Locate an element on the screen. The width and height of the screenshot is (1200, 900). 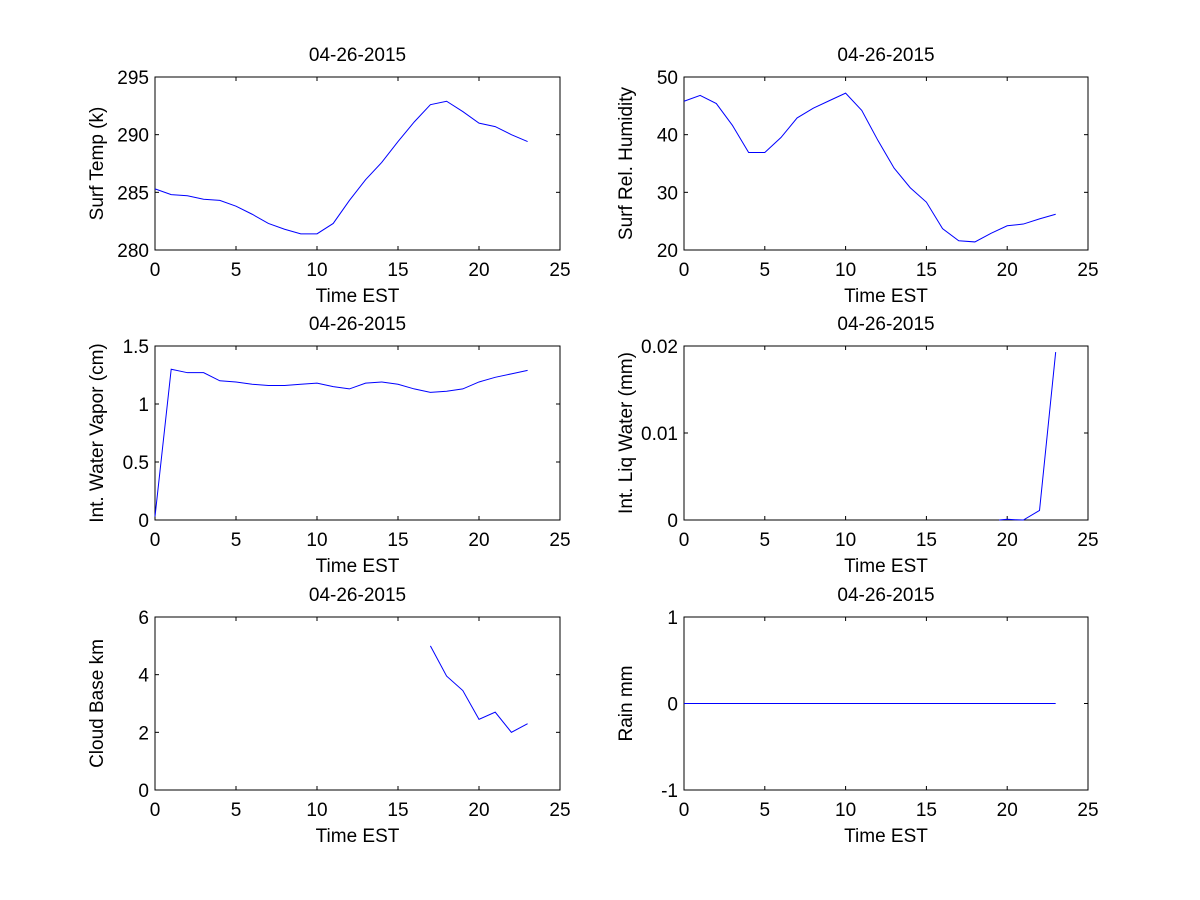
y-tick-label: 290 is located at coordinates (133, 136).